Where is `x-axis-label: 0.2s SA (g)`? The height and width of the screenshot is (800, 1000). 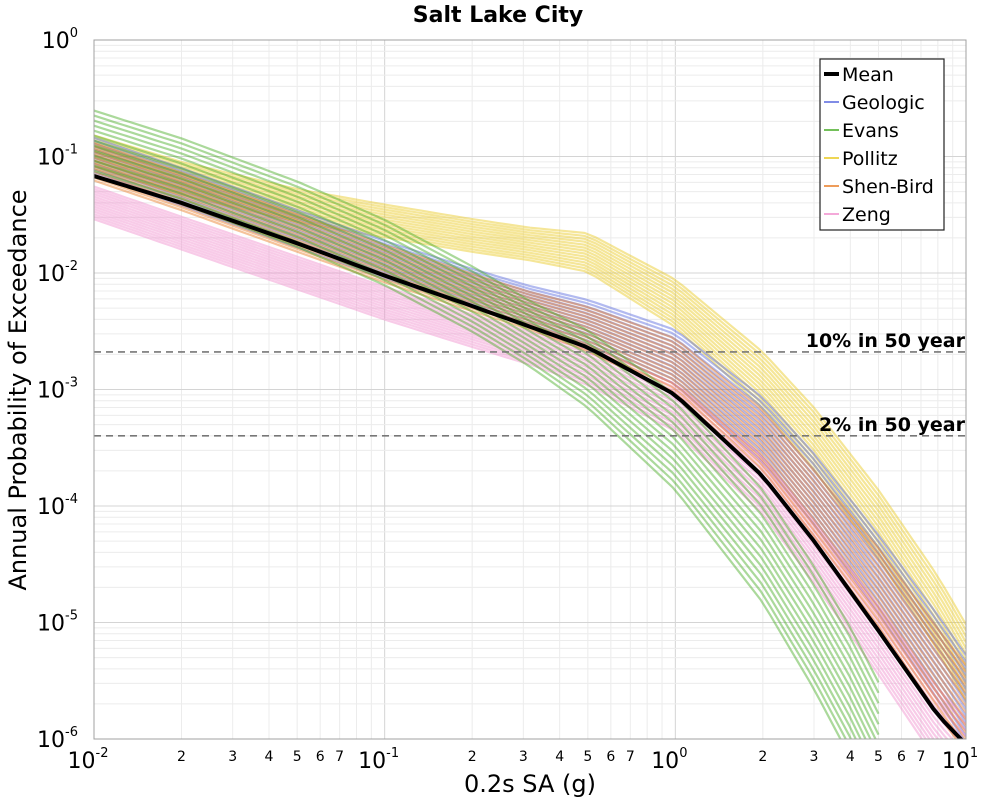 x-axis-label: 0.2s SA (g) is located at coordinates (530, 784).